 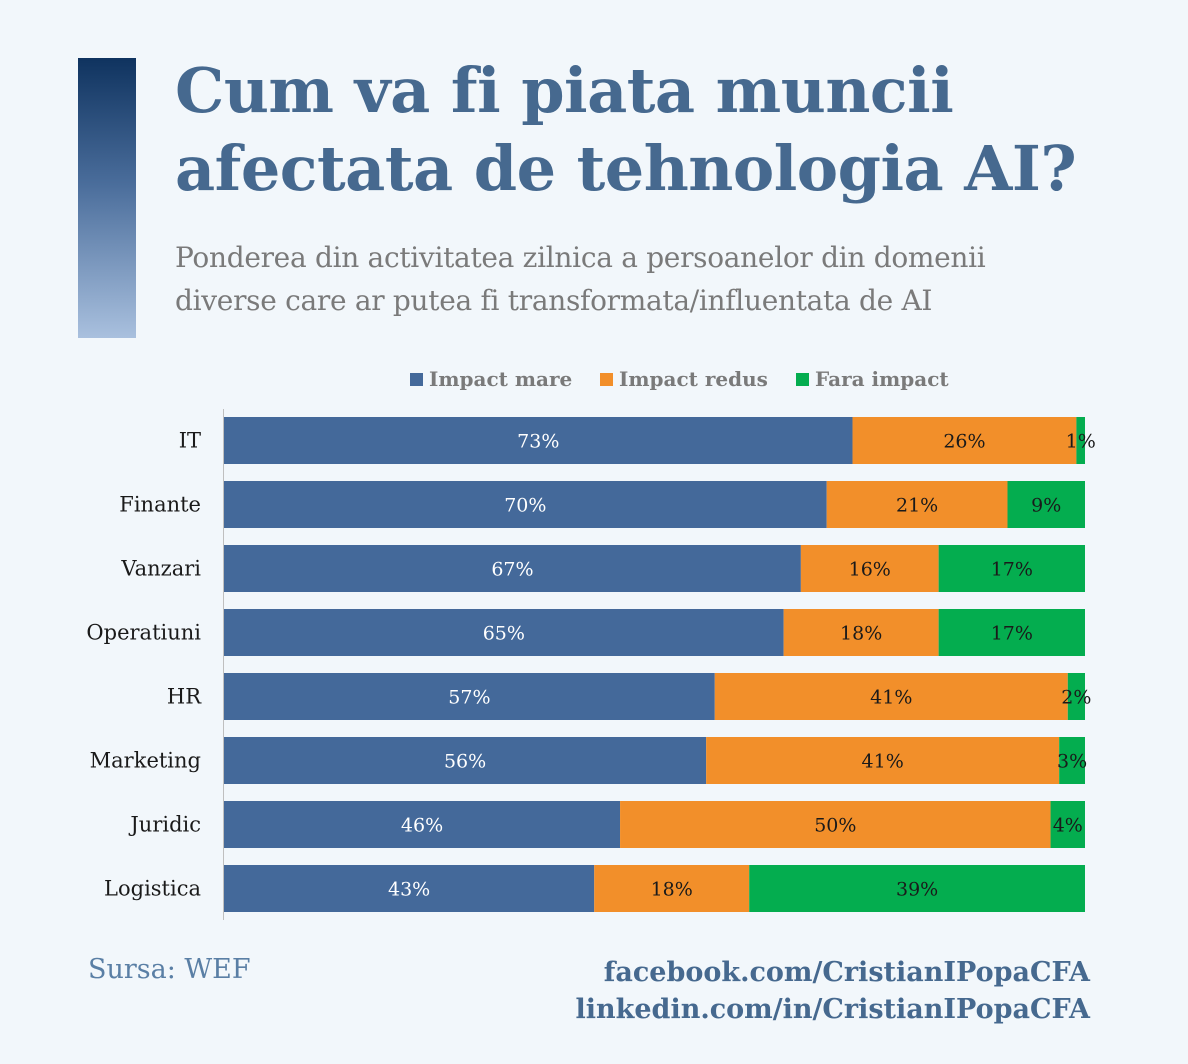 I want to click on bar-juridic-impact-mare, so click(x=422, y=824).